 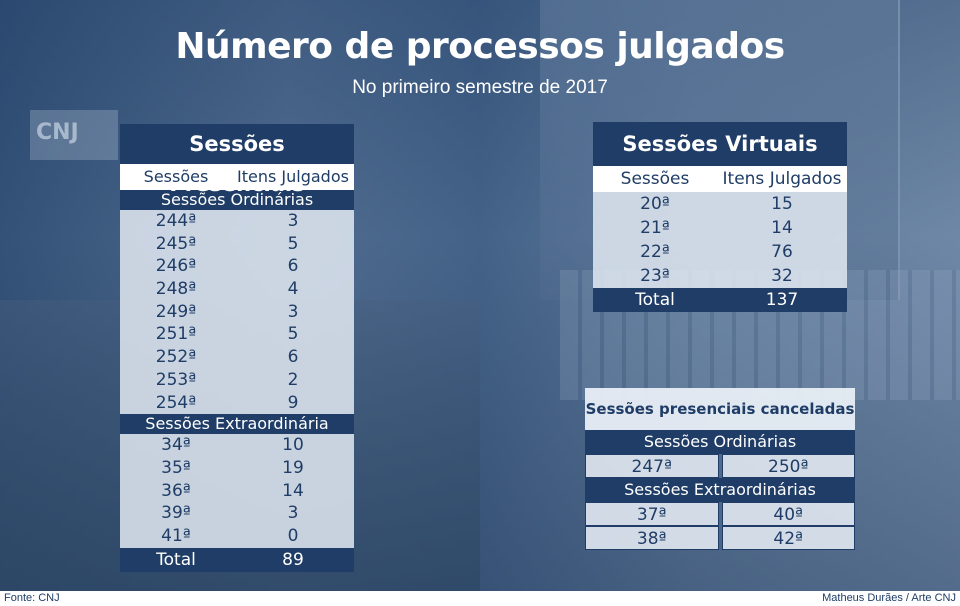 I want to click on sessao-cell: 251ª, so click(x=176, y=334).